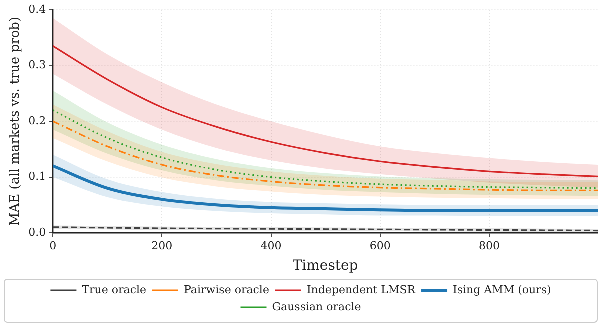  I want to click on x-tick-label: 600, so click(380, 245).